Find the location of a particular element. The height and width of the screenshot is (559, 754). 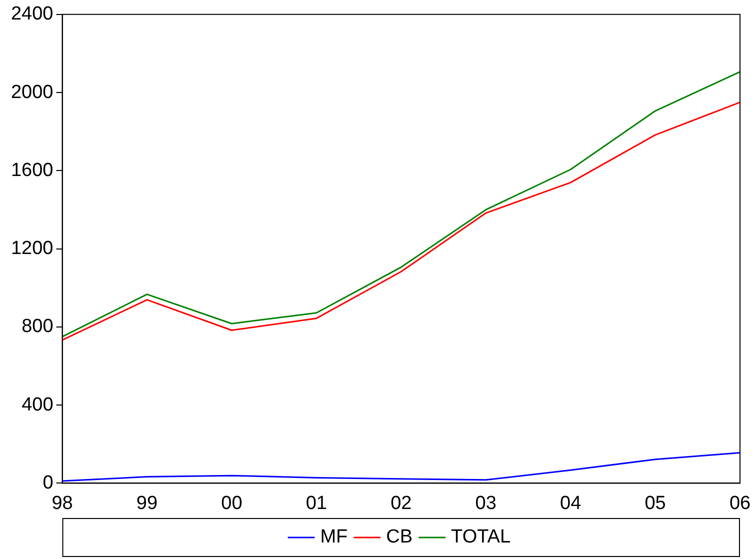

x-tick-label: 00 is located at coordinates (231, 503).